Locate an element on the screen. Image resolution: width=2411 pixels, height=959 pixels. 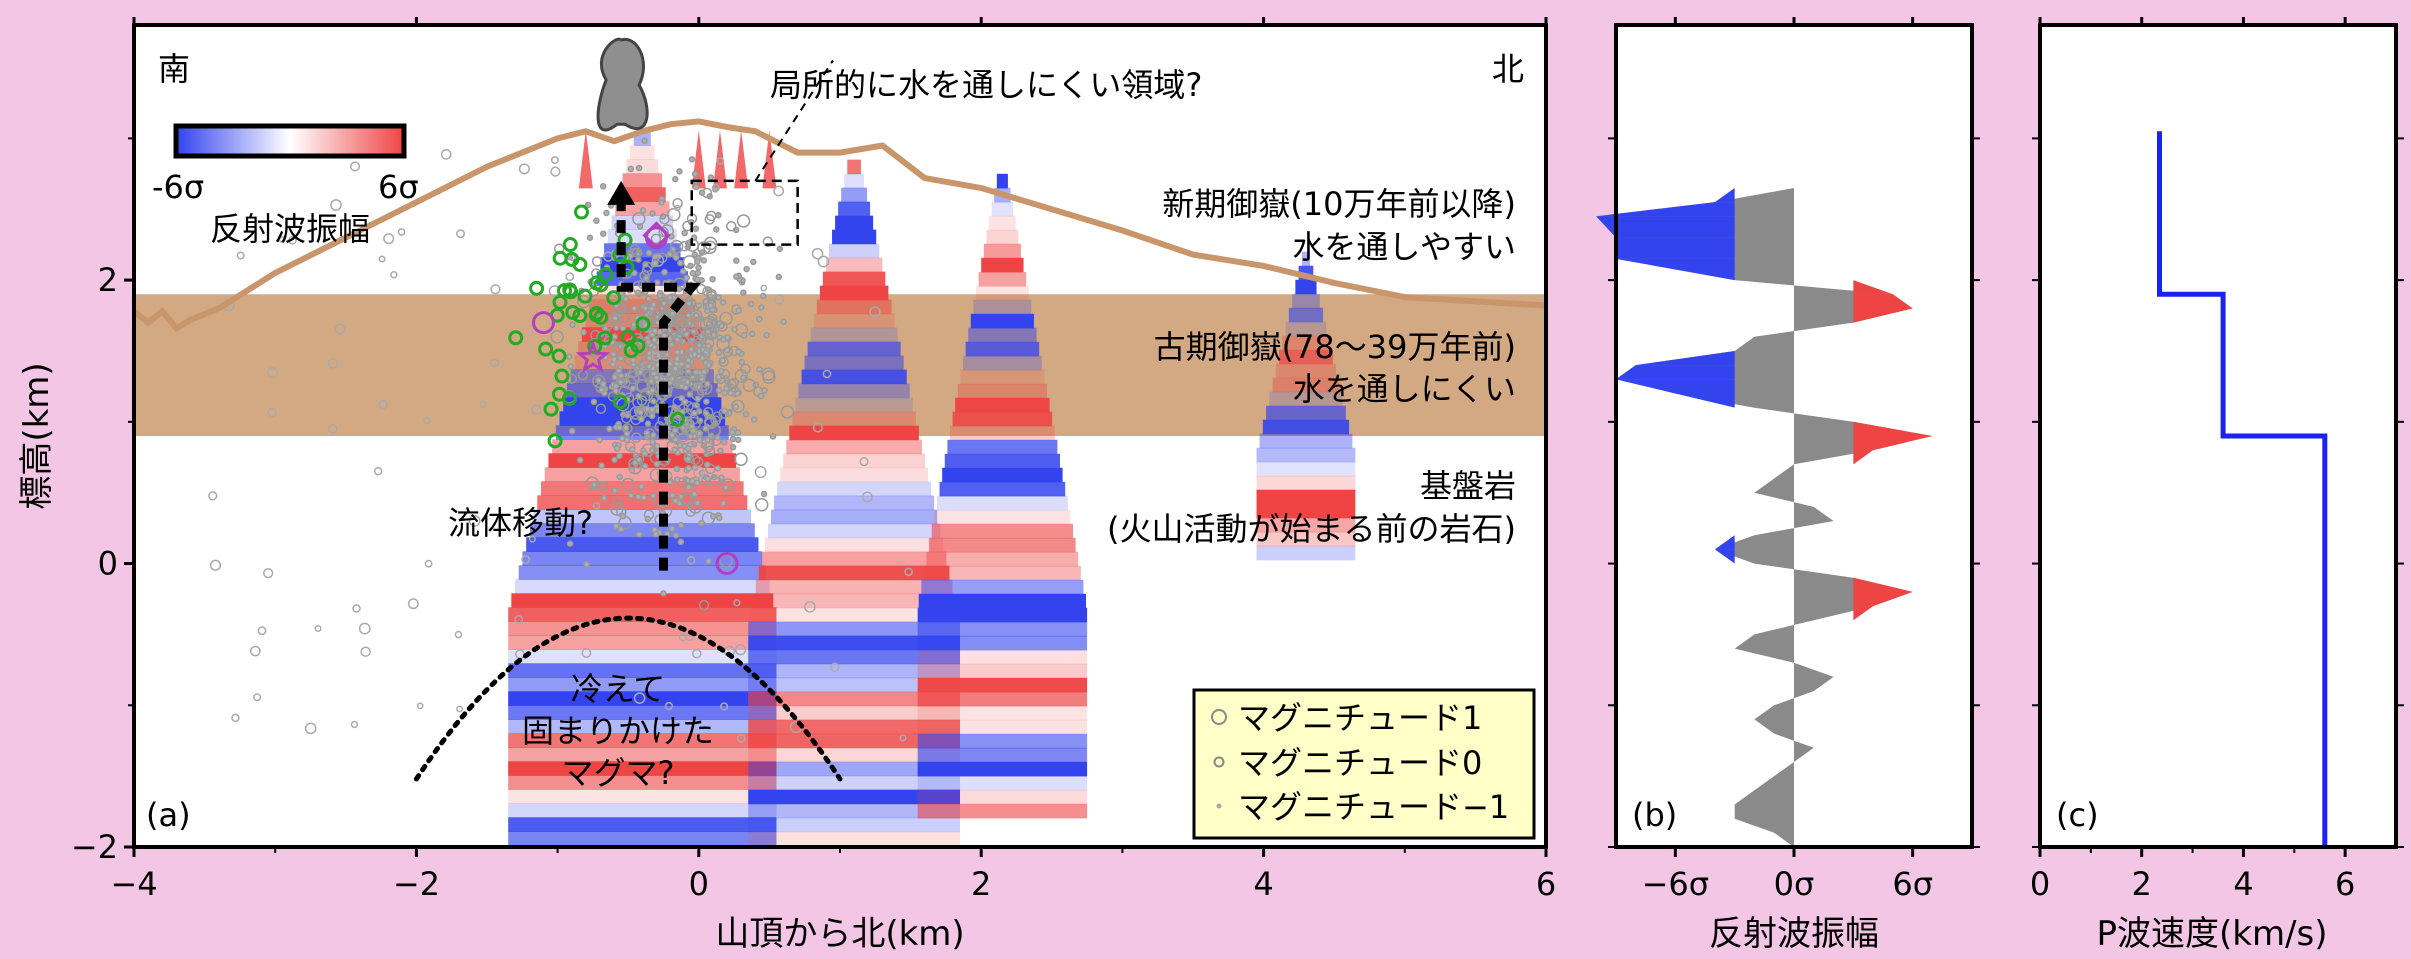
magnitude-legend: マグニチュード1 マグニチュード0 マグニチュード−1 is located at coordinates (1364, 764).